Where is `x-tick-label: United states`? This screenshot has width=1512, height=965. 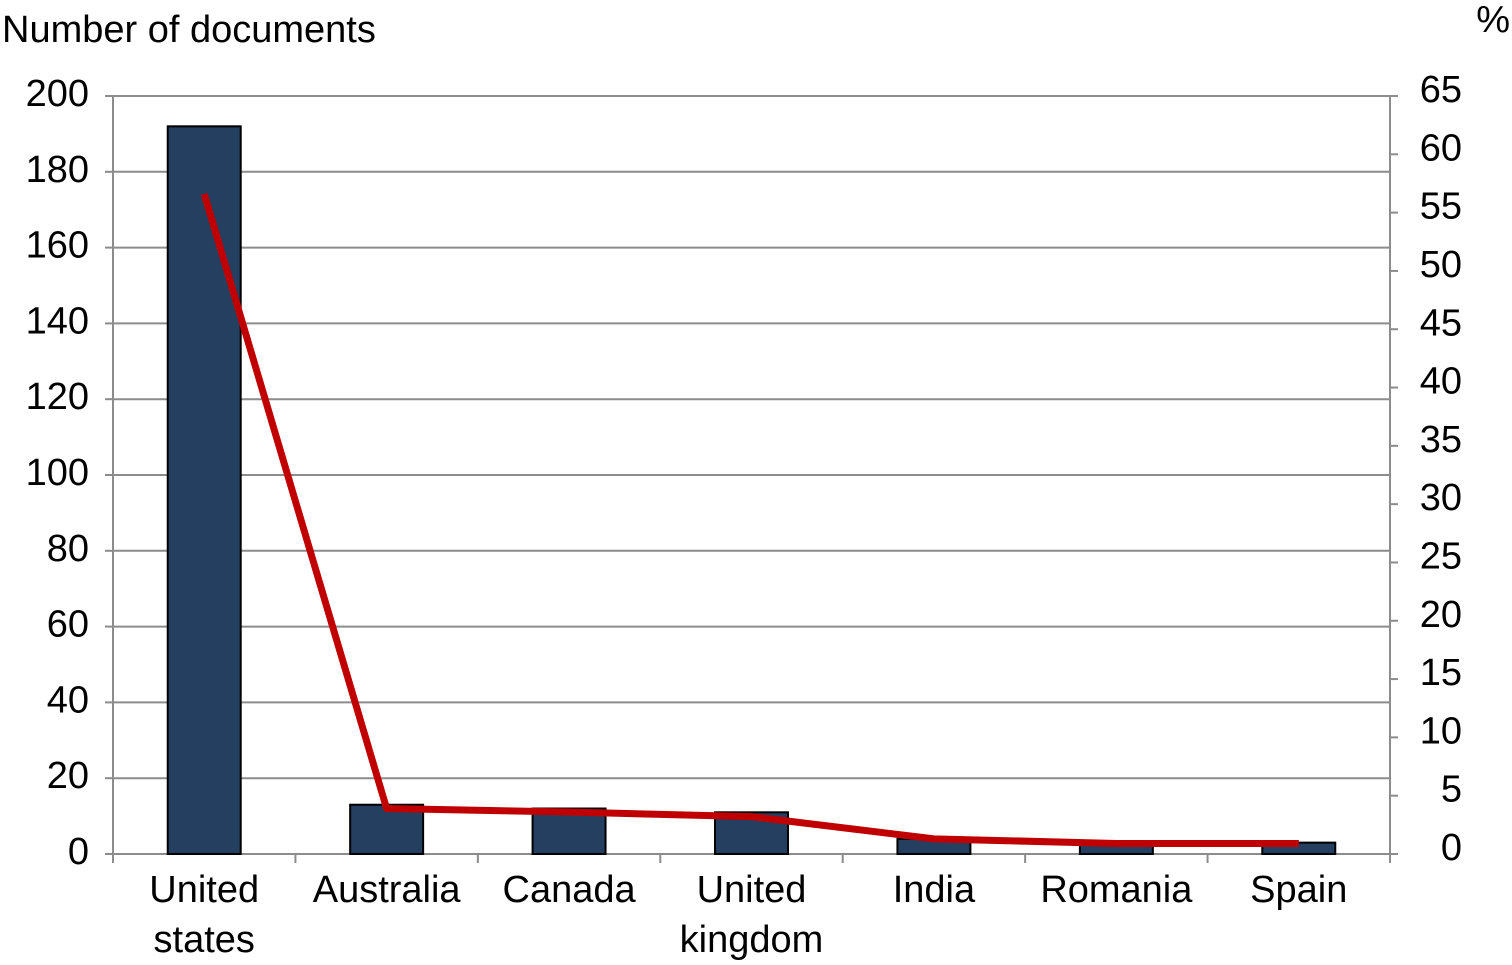 x-tick-label: United states is located at coordinates (204, 915).